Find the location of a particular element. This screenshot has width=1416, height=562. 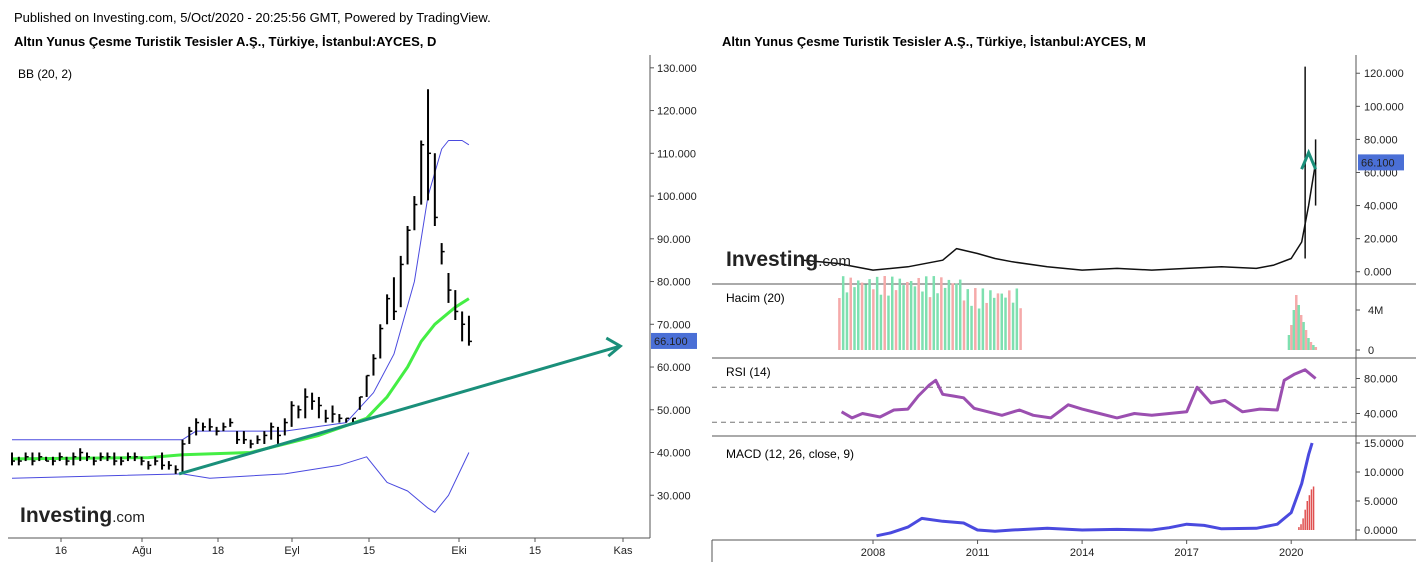

macd-line is located at coordinates (1095, 490).